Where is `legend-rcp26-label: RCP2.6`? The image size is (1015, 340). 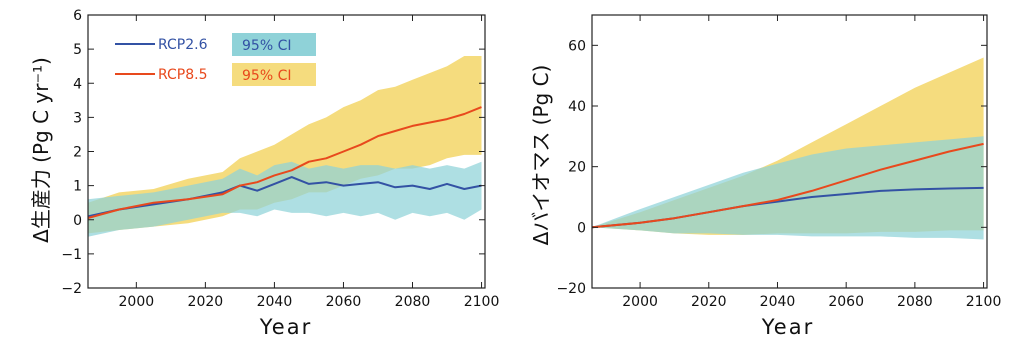
legend-rcp26-label: RCP2.6 is located at coordinates (183, 45).